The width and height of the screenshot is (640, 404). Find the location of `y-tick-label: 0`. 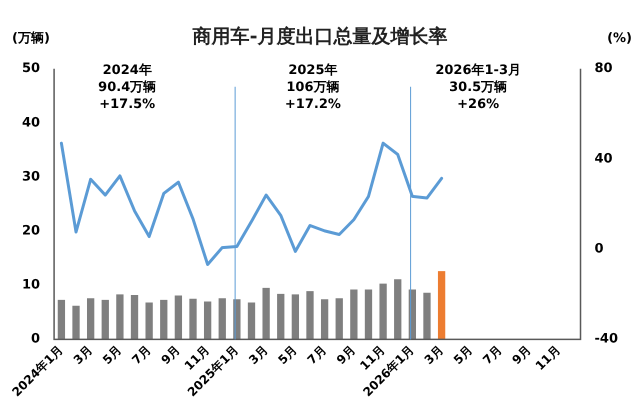

y-tick-label: 0 is located at coordinates (35, 339).